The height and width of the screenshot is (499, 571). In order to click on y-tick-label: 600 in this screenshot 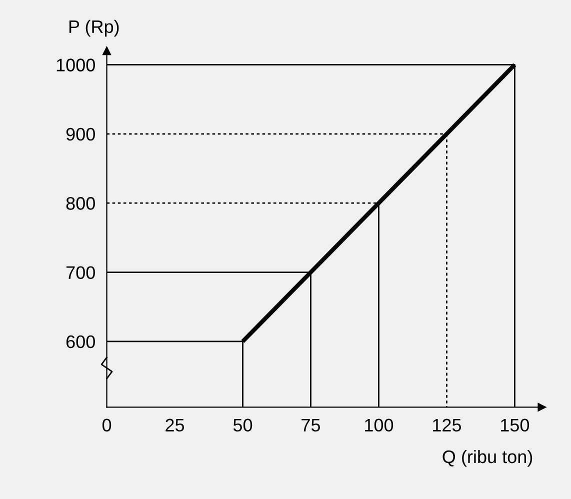, I will do `click(80, 341)`.